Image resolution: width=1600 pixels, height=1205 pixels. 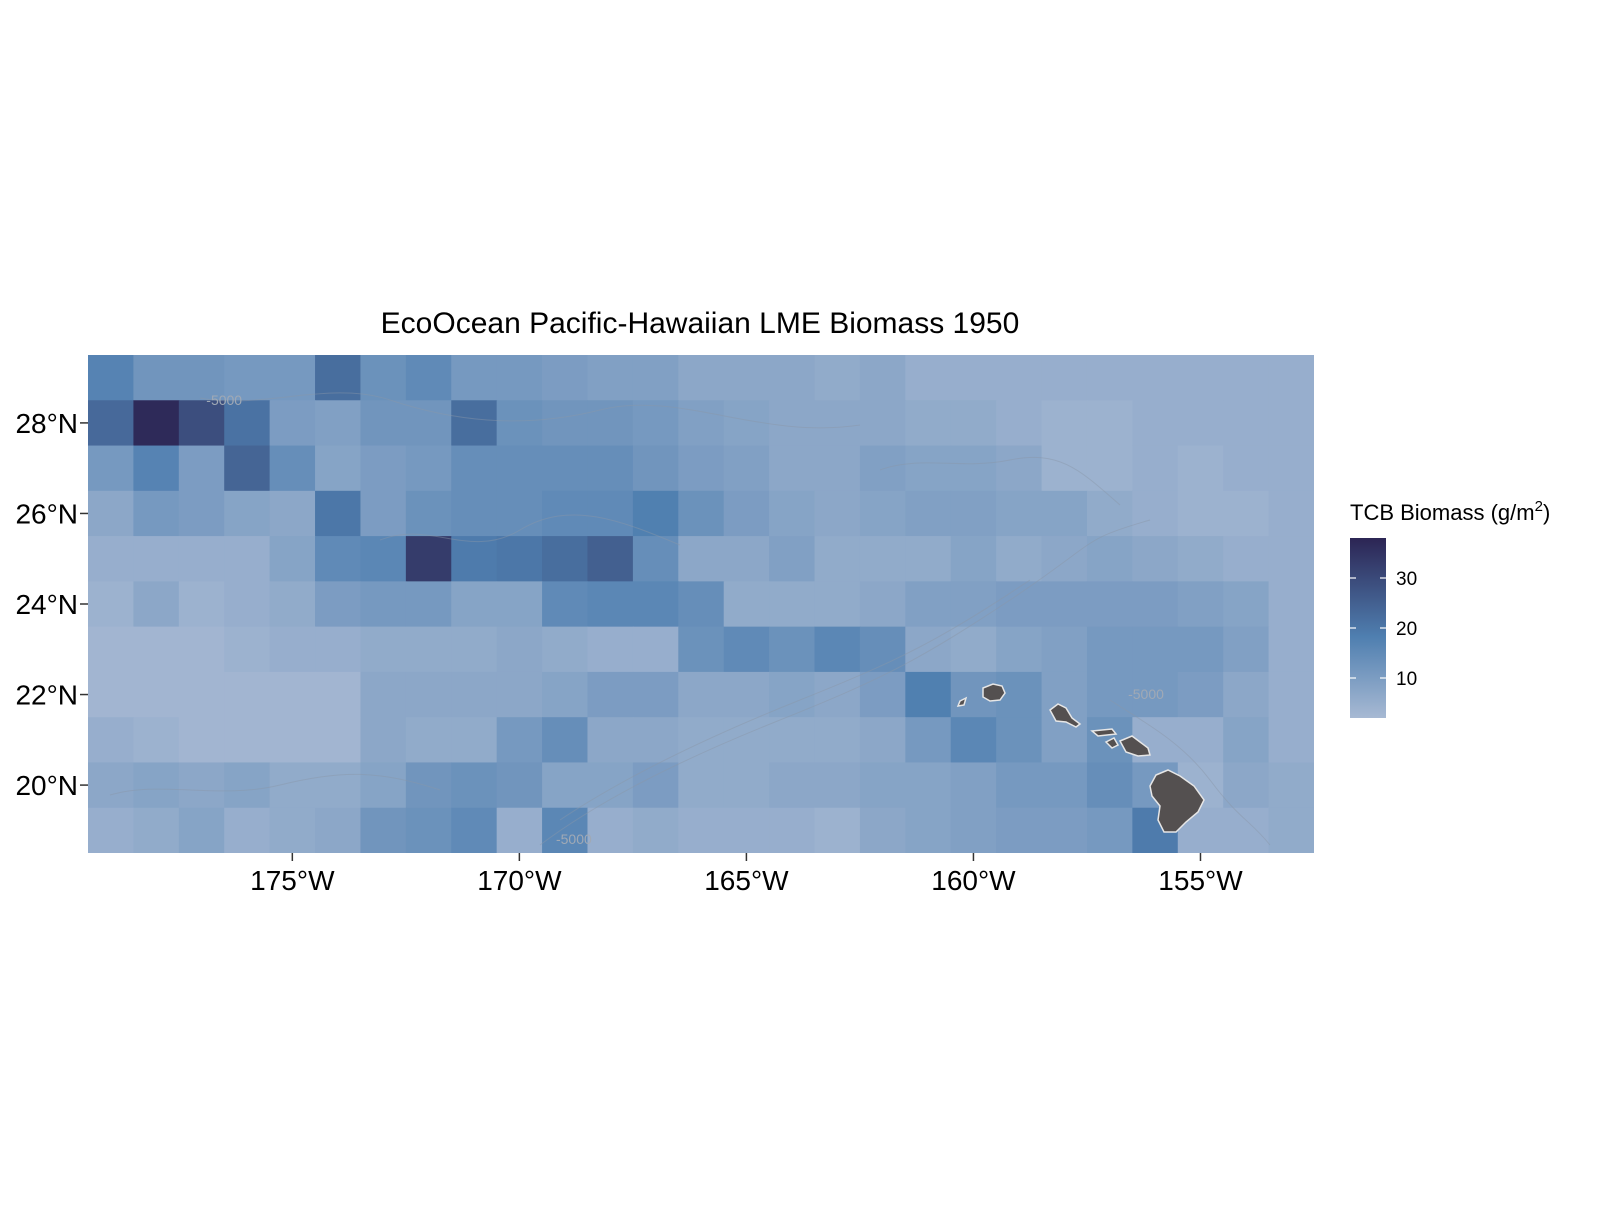 What do you see at coordinates (46, 513) in the screenshot?
I see `y-tick-label: 26°N` at bounding box center [46, 513].